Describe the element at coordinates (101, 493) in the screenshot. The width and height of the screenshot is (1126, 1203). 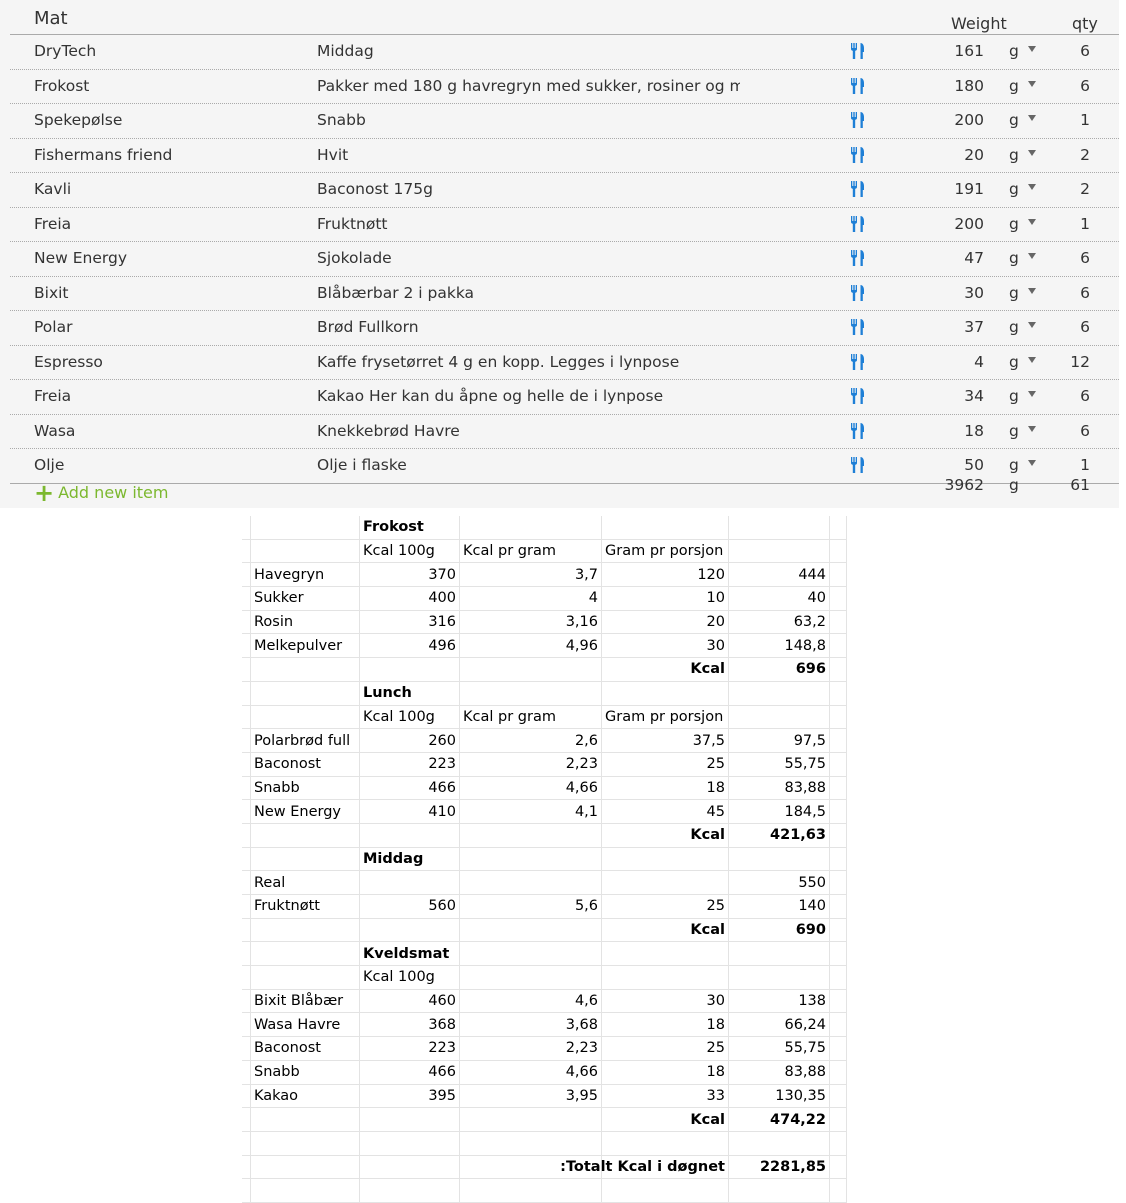
I see `add-new-item-button: + Add new item` at that location.